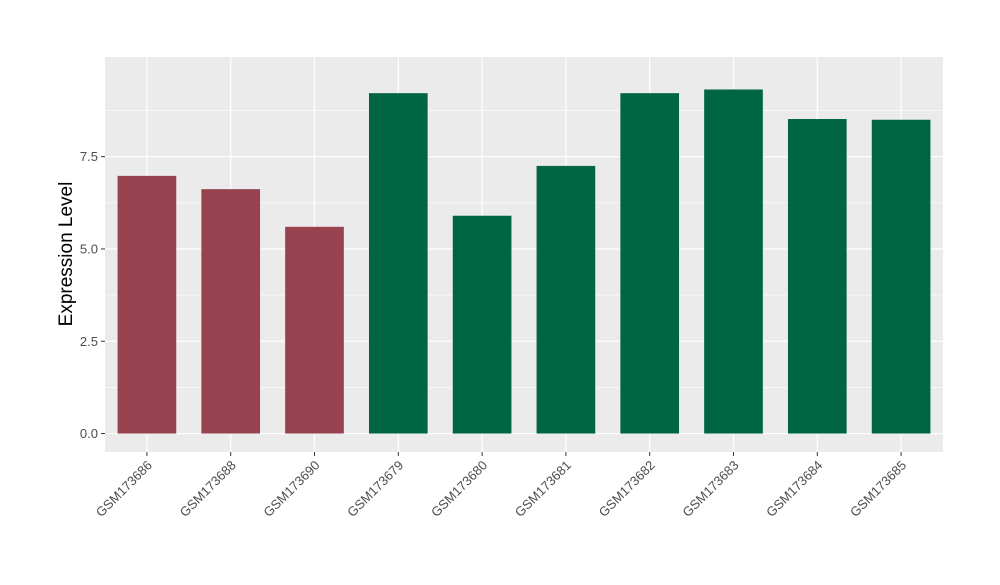 This screenshot has width=1000, height=585. Describe the element at coordinates (794, 489) in the screenshot. I see `x-tick-label: GSM173684` at that location.